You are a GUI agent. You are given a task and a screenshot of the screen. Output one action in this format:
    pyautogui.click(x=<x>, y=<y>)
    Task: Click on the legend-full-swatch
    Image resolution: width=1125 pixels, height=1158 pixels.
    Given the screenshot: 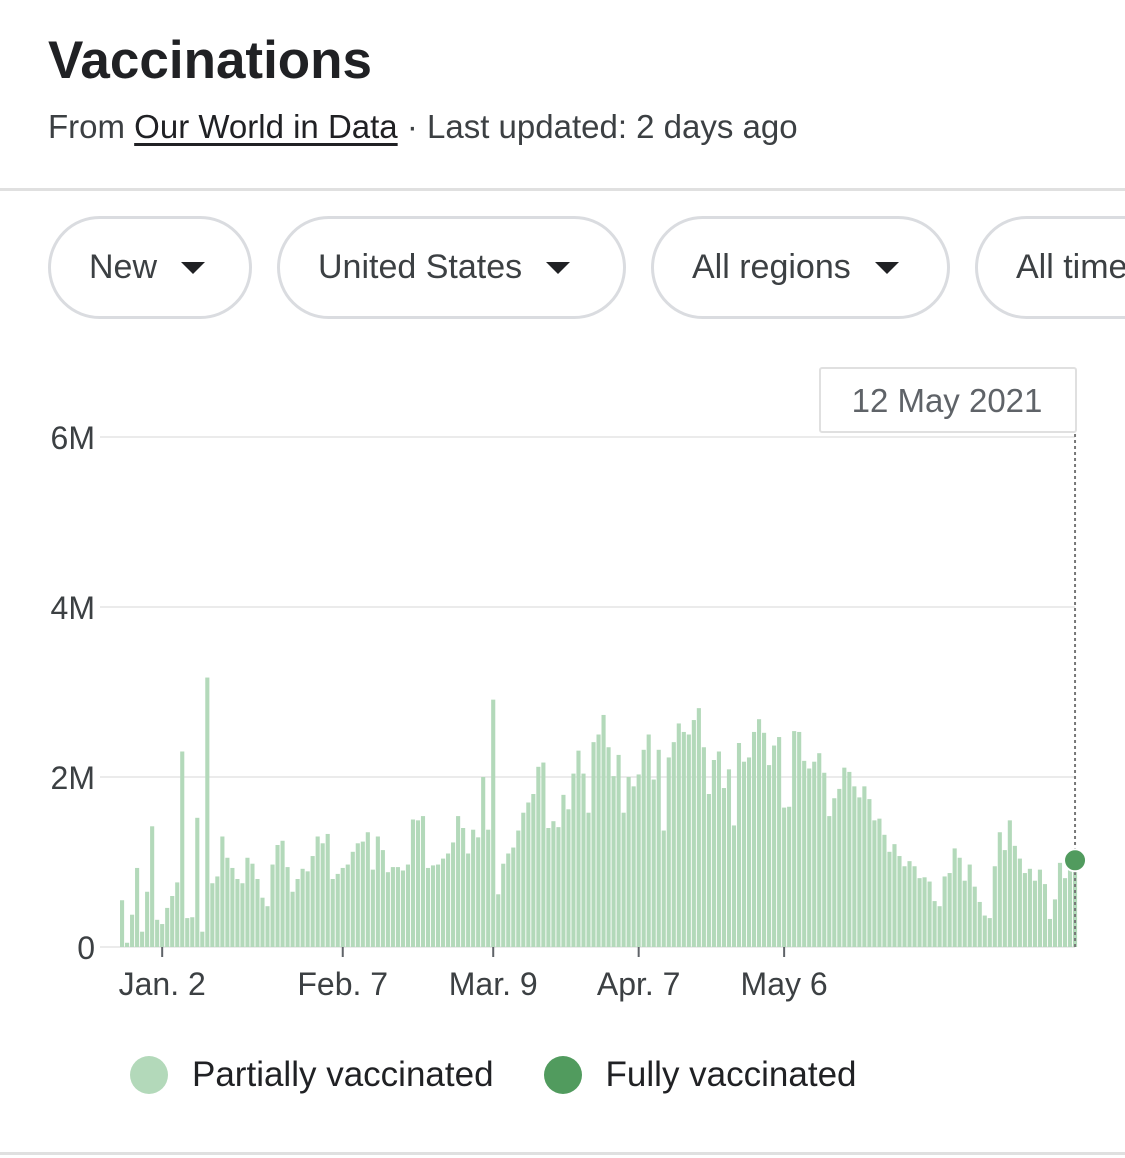 What is the action you would take?
    pyautogui.click(x=562, y=1075)
    